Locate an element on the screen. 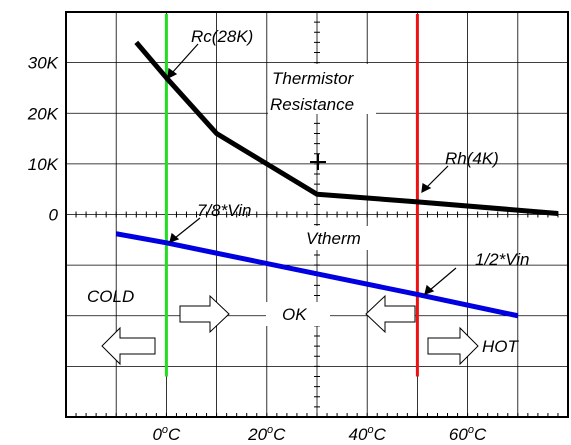 This screenshot has width=571, height=445. seven-eighths-arrowhead is located at coordinates (174, 237).